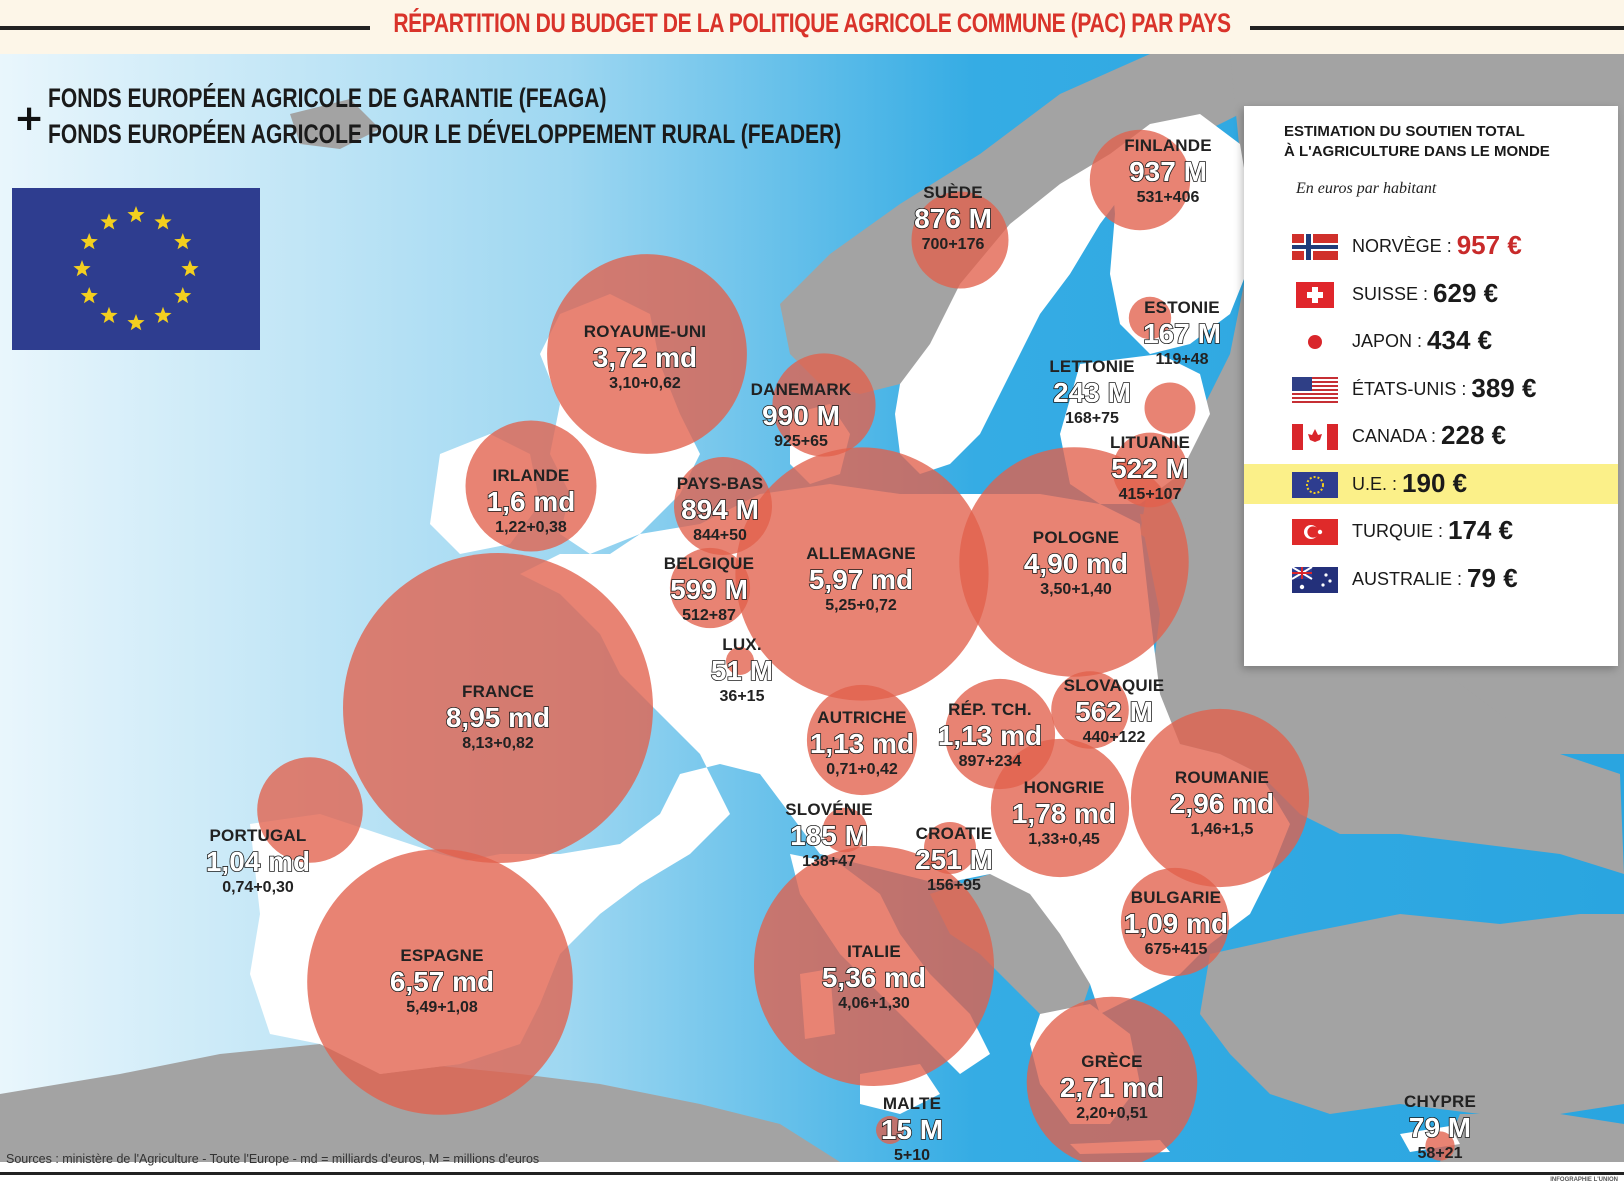  Describe the element at coordinates (1181, 333) in the screenshot. I see `country-amount: 167 M` at that location.